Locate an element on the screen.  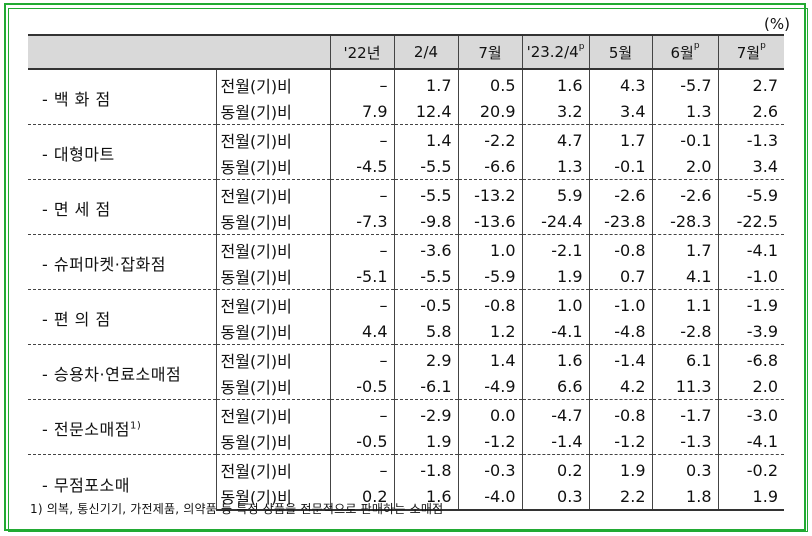
column-header: '22년 is located at coordinates (361, 52).